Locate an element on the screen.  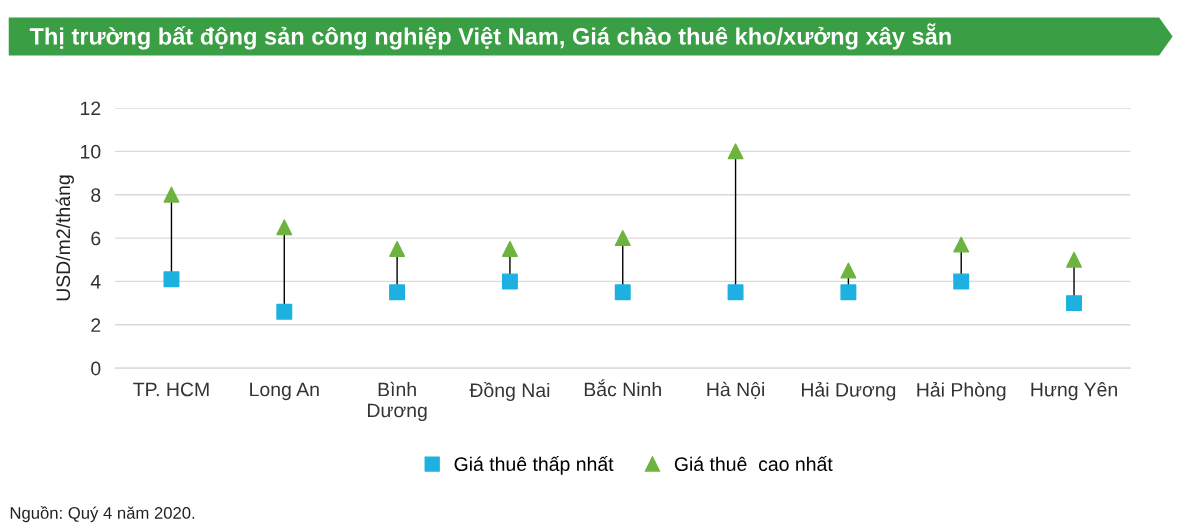
x-tick-label: Hải Dương is located at coordinates (848, 391).